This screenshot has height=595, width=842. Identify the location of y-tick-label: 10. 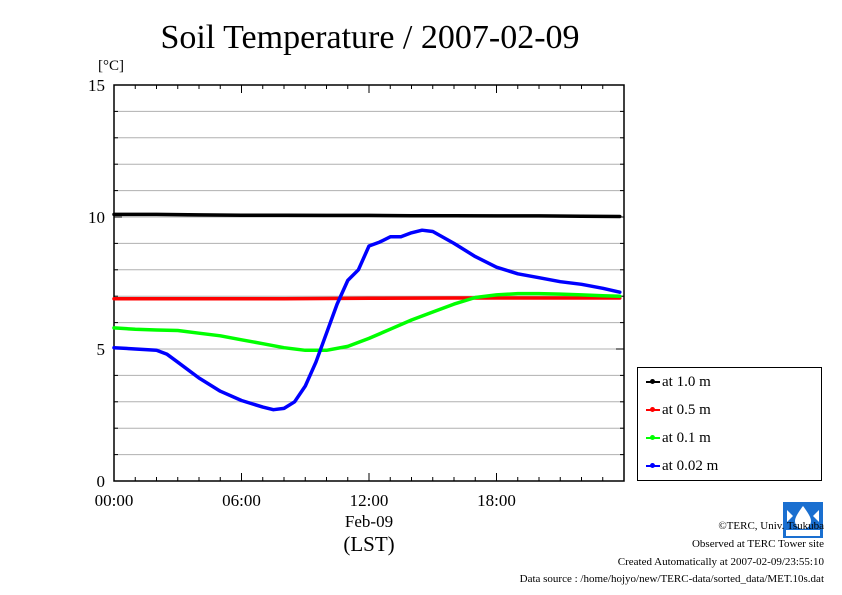
(96, 217).